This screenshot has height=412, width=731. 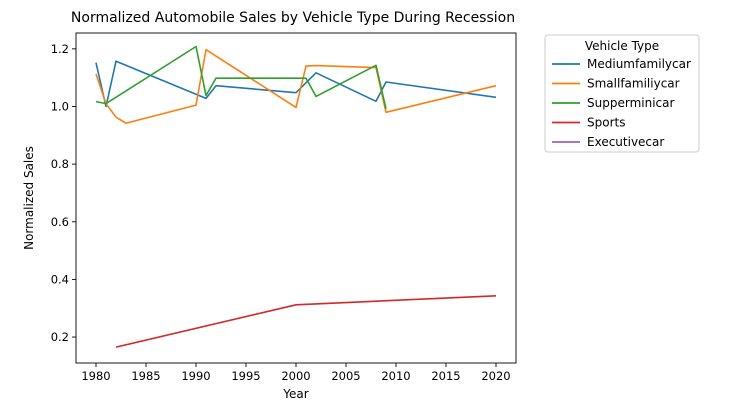 What do you see at coordinates (395, 376) in the screenshot?
I see `x-tick-label-6: 2010` at bounding box center [395, 376].